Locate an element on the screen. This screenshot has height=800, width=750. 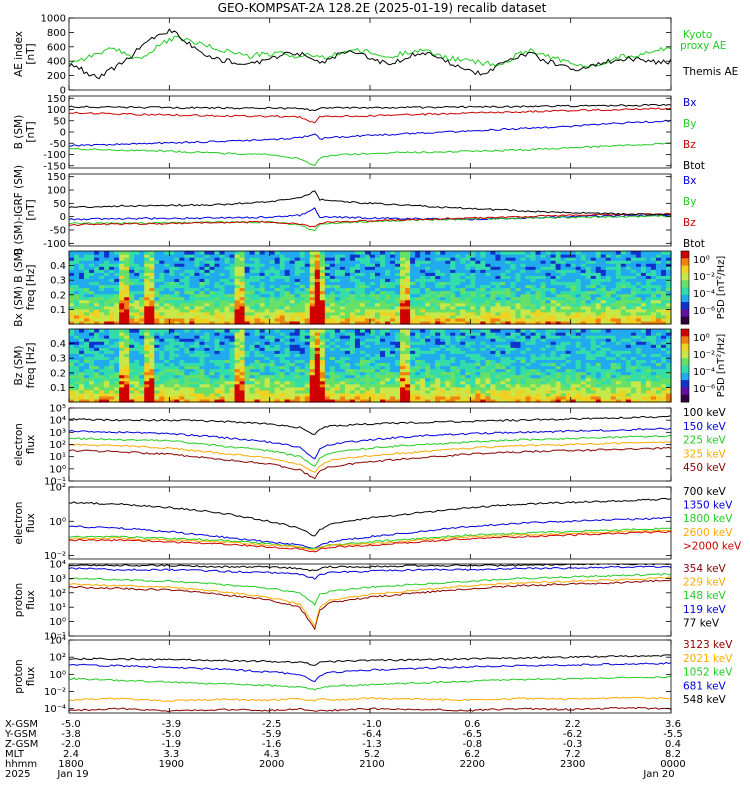
colorbar-frame is located at coordinates (685, 287).